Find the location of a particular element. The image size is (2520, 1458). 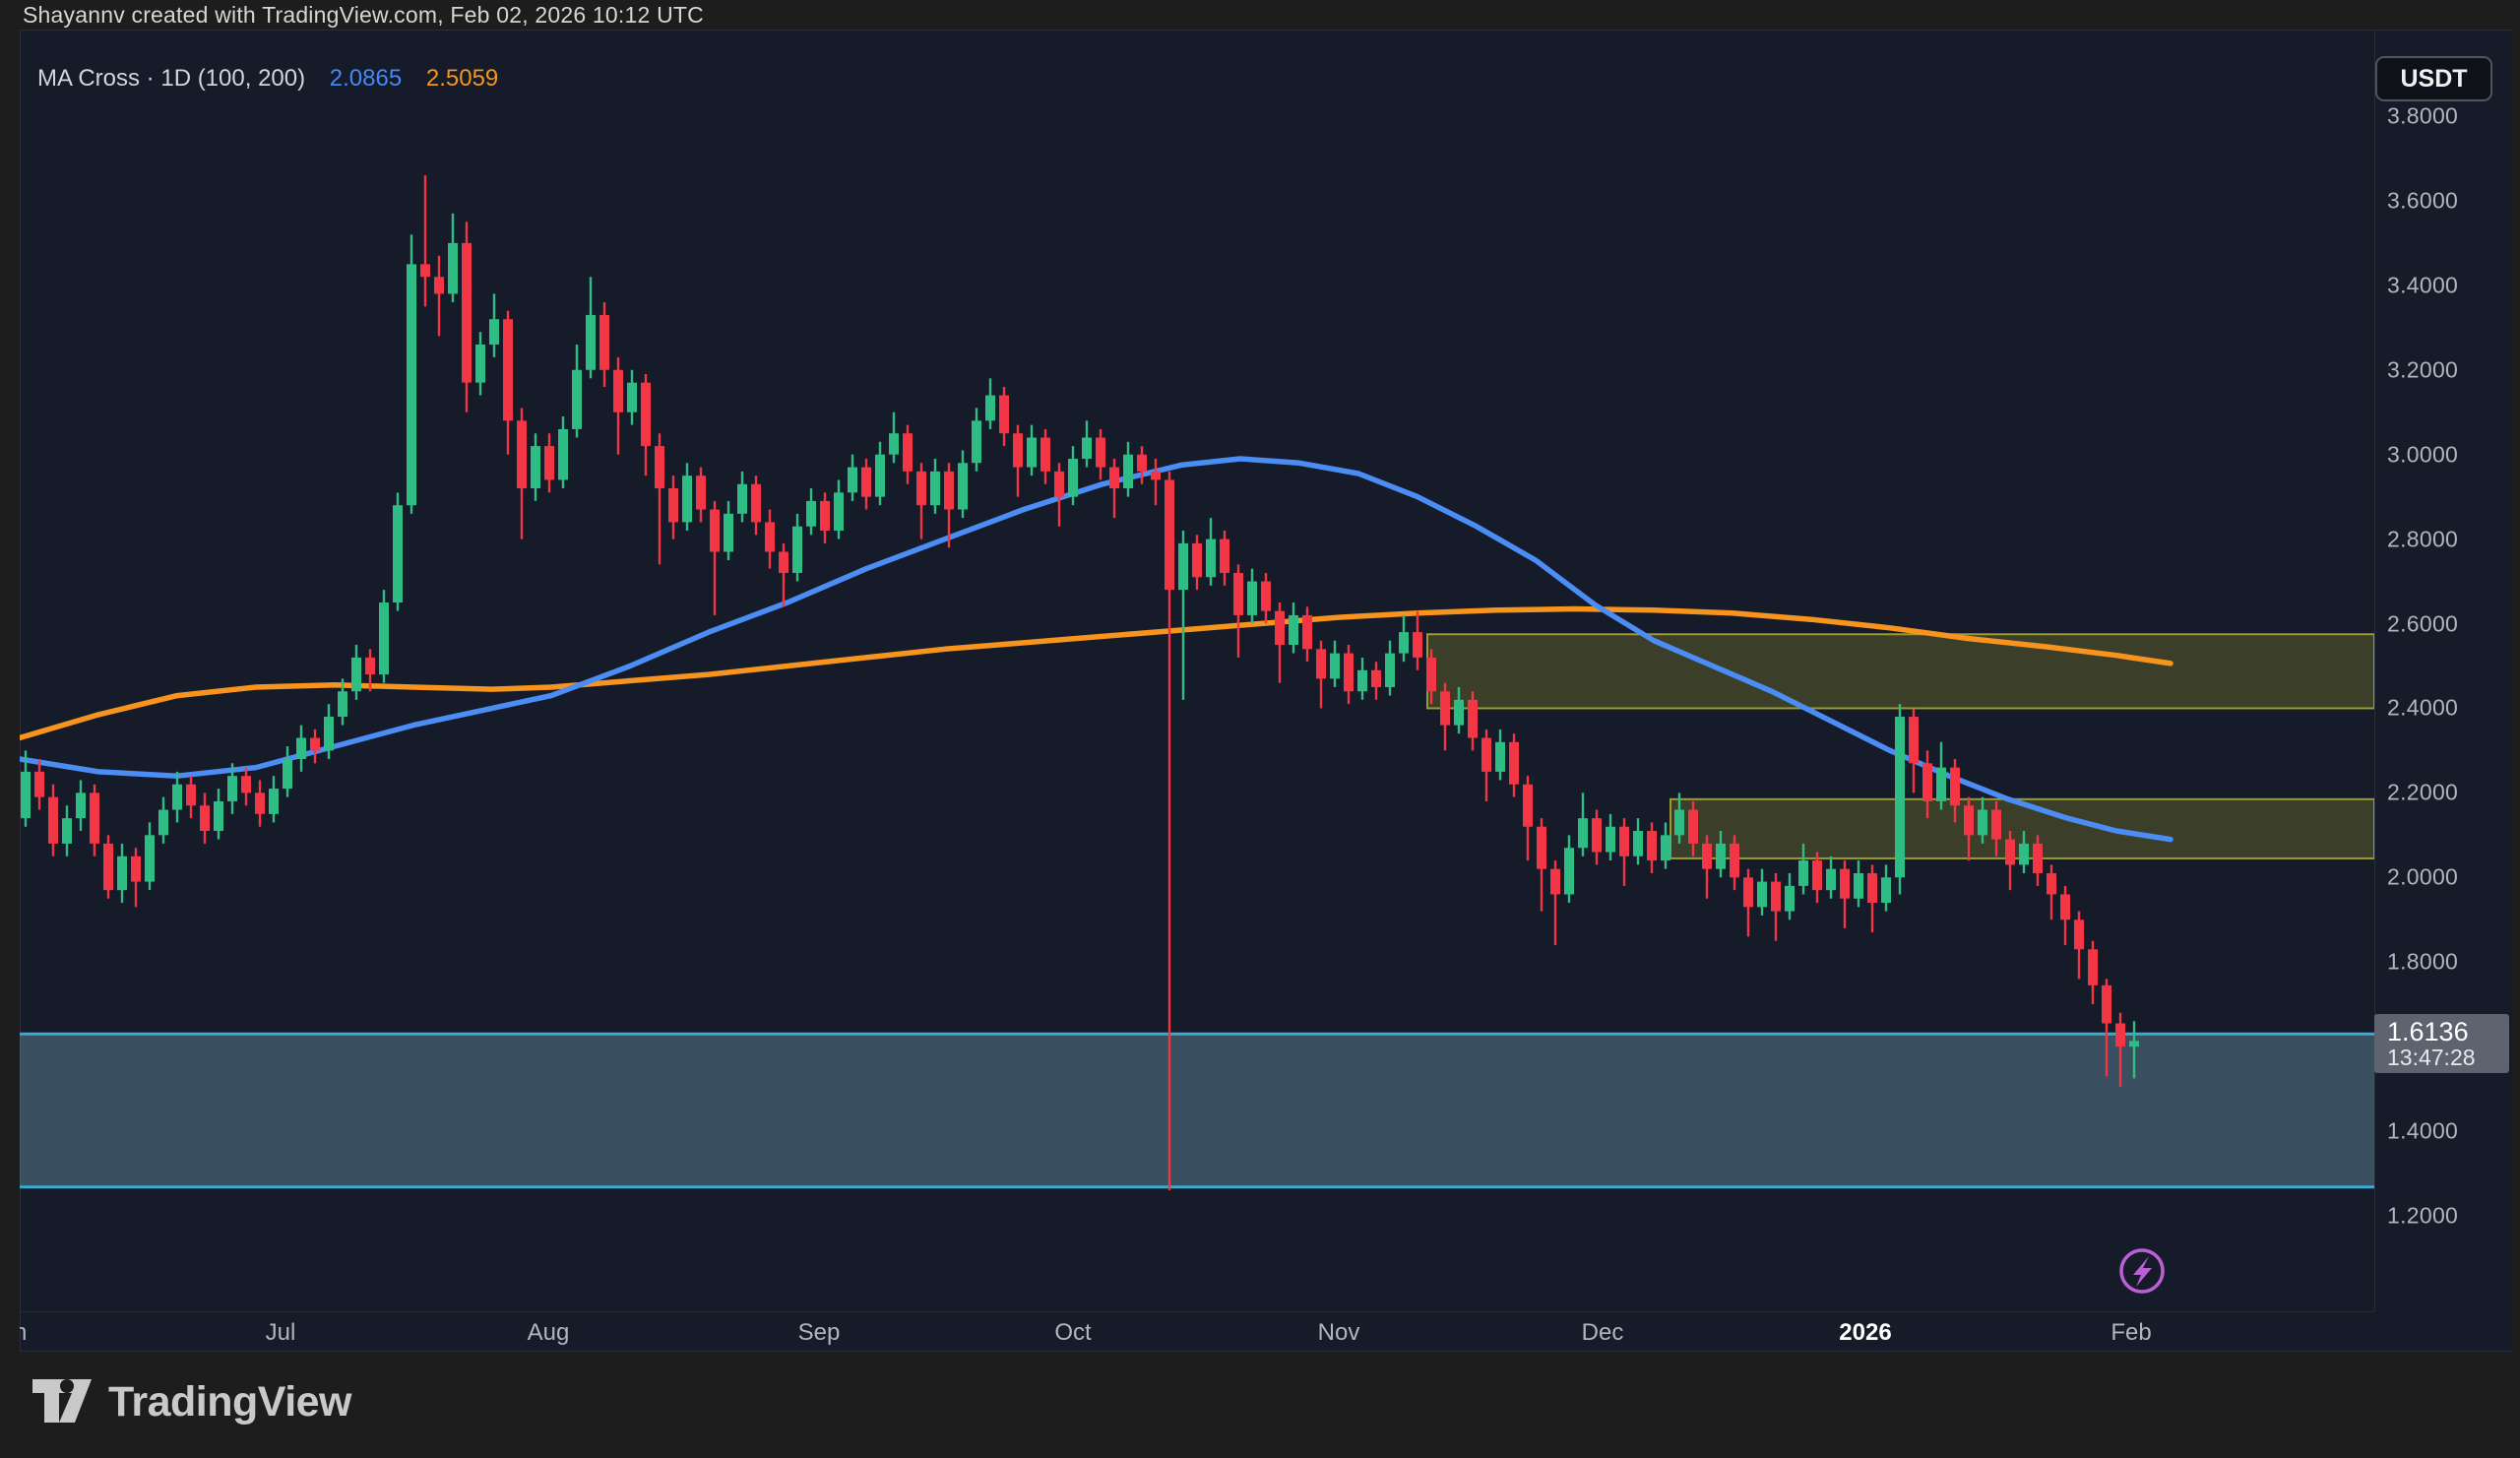

price-tick-label: 2.2000 is located at coordinates (2423, 792).